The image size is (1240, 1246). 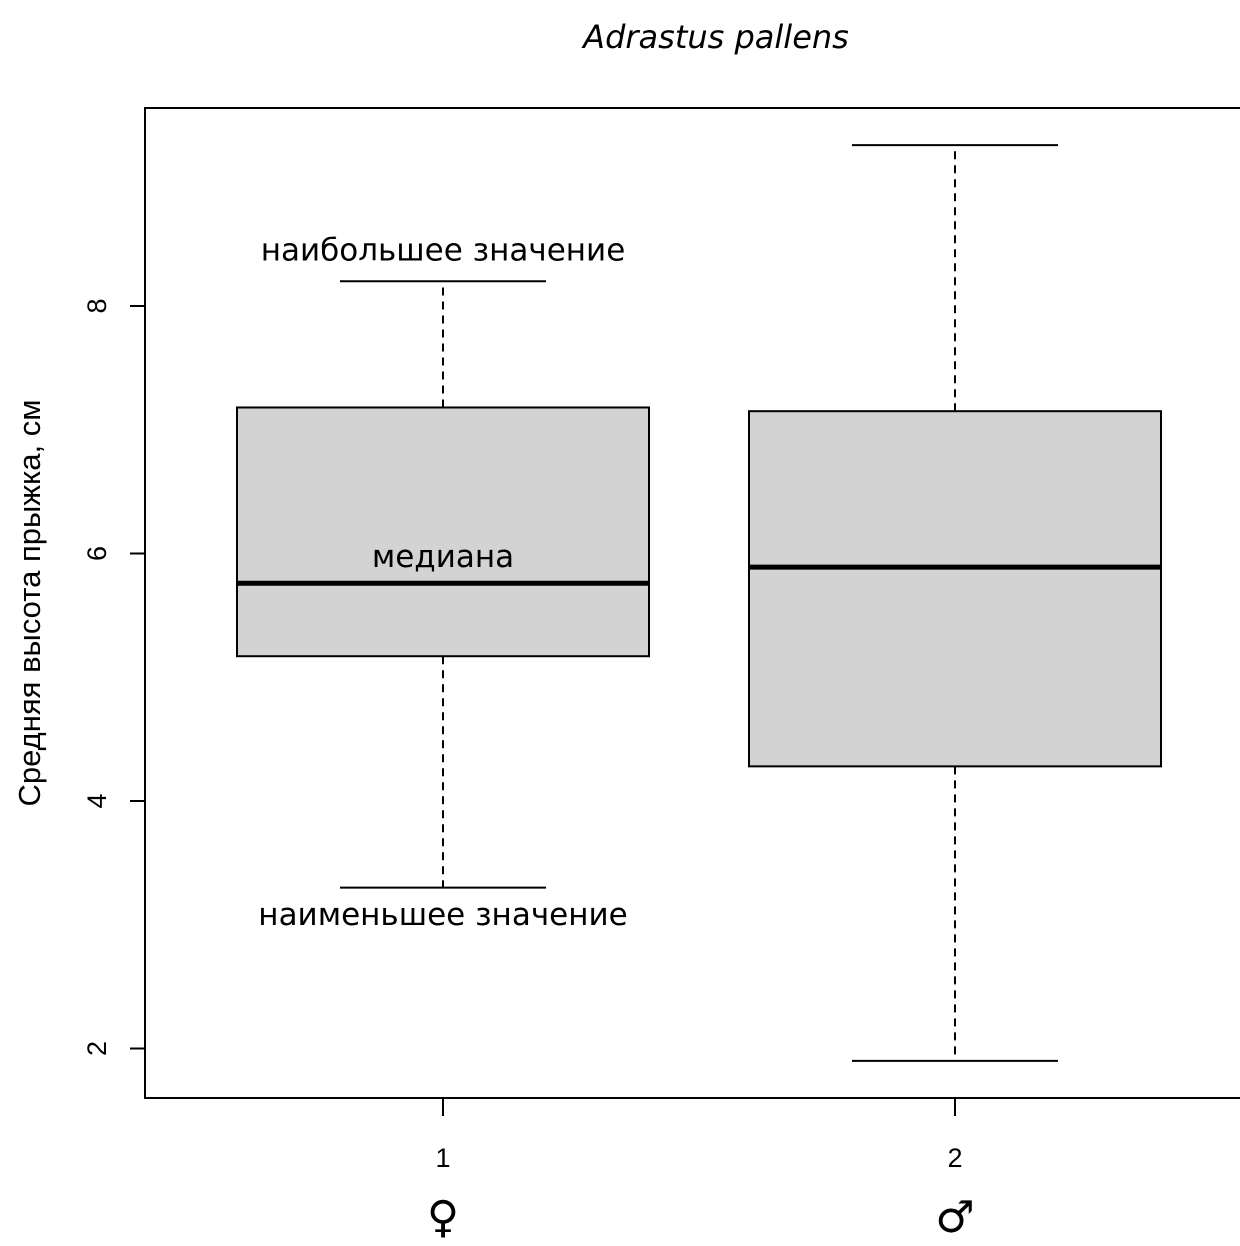 I want to click on median-annotation: медиана, so click(x=443, y=557).